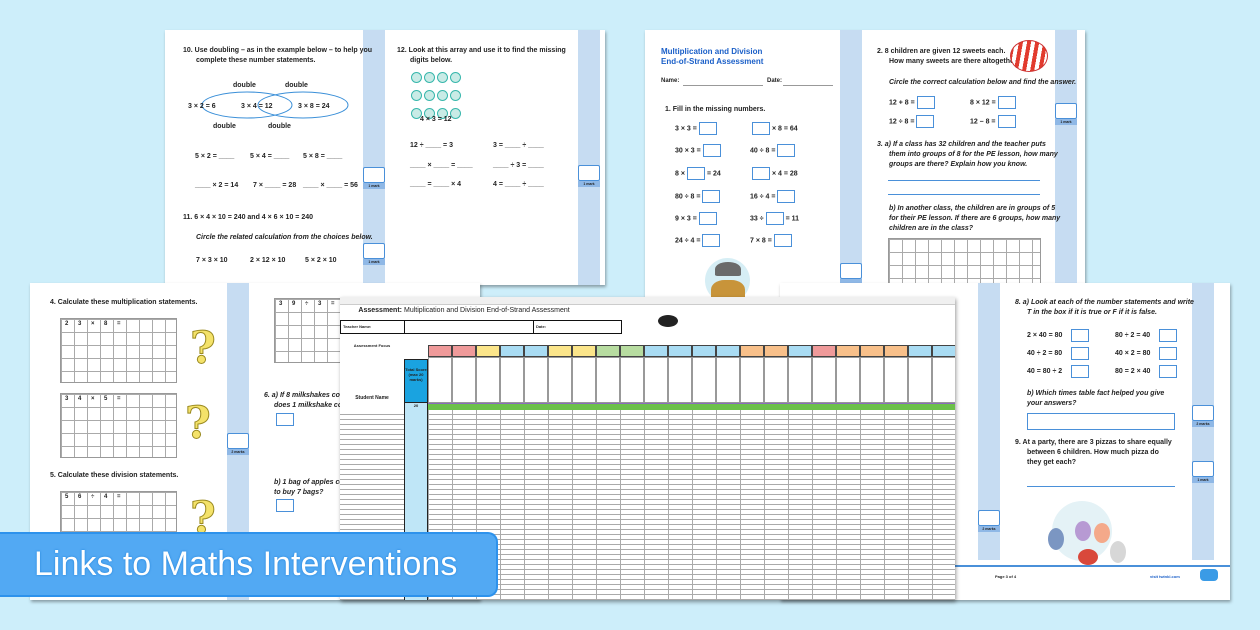 The image size is (1260, 630). I want to click on missing-number-item: × 8 = 64, so click(774, 128).